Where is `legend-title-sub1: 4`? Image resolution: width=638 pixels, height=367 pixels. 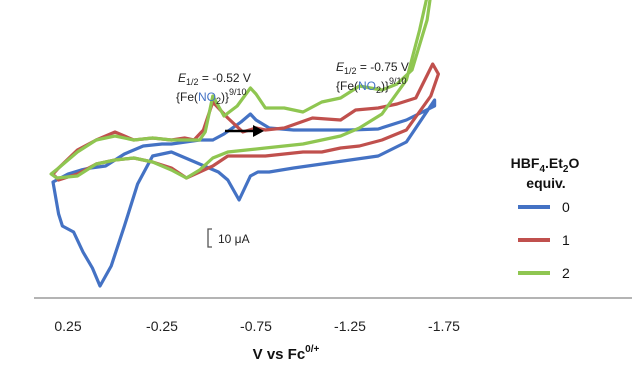 legend-title-sub1: 4 is located at coordinates (542, 169).